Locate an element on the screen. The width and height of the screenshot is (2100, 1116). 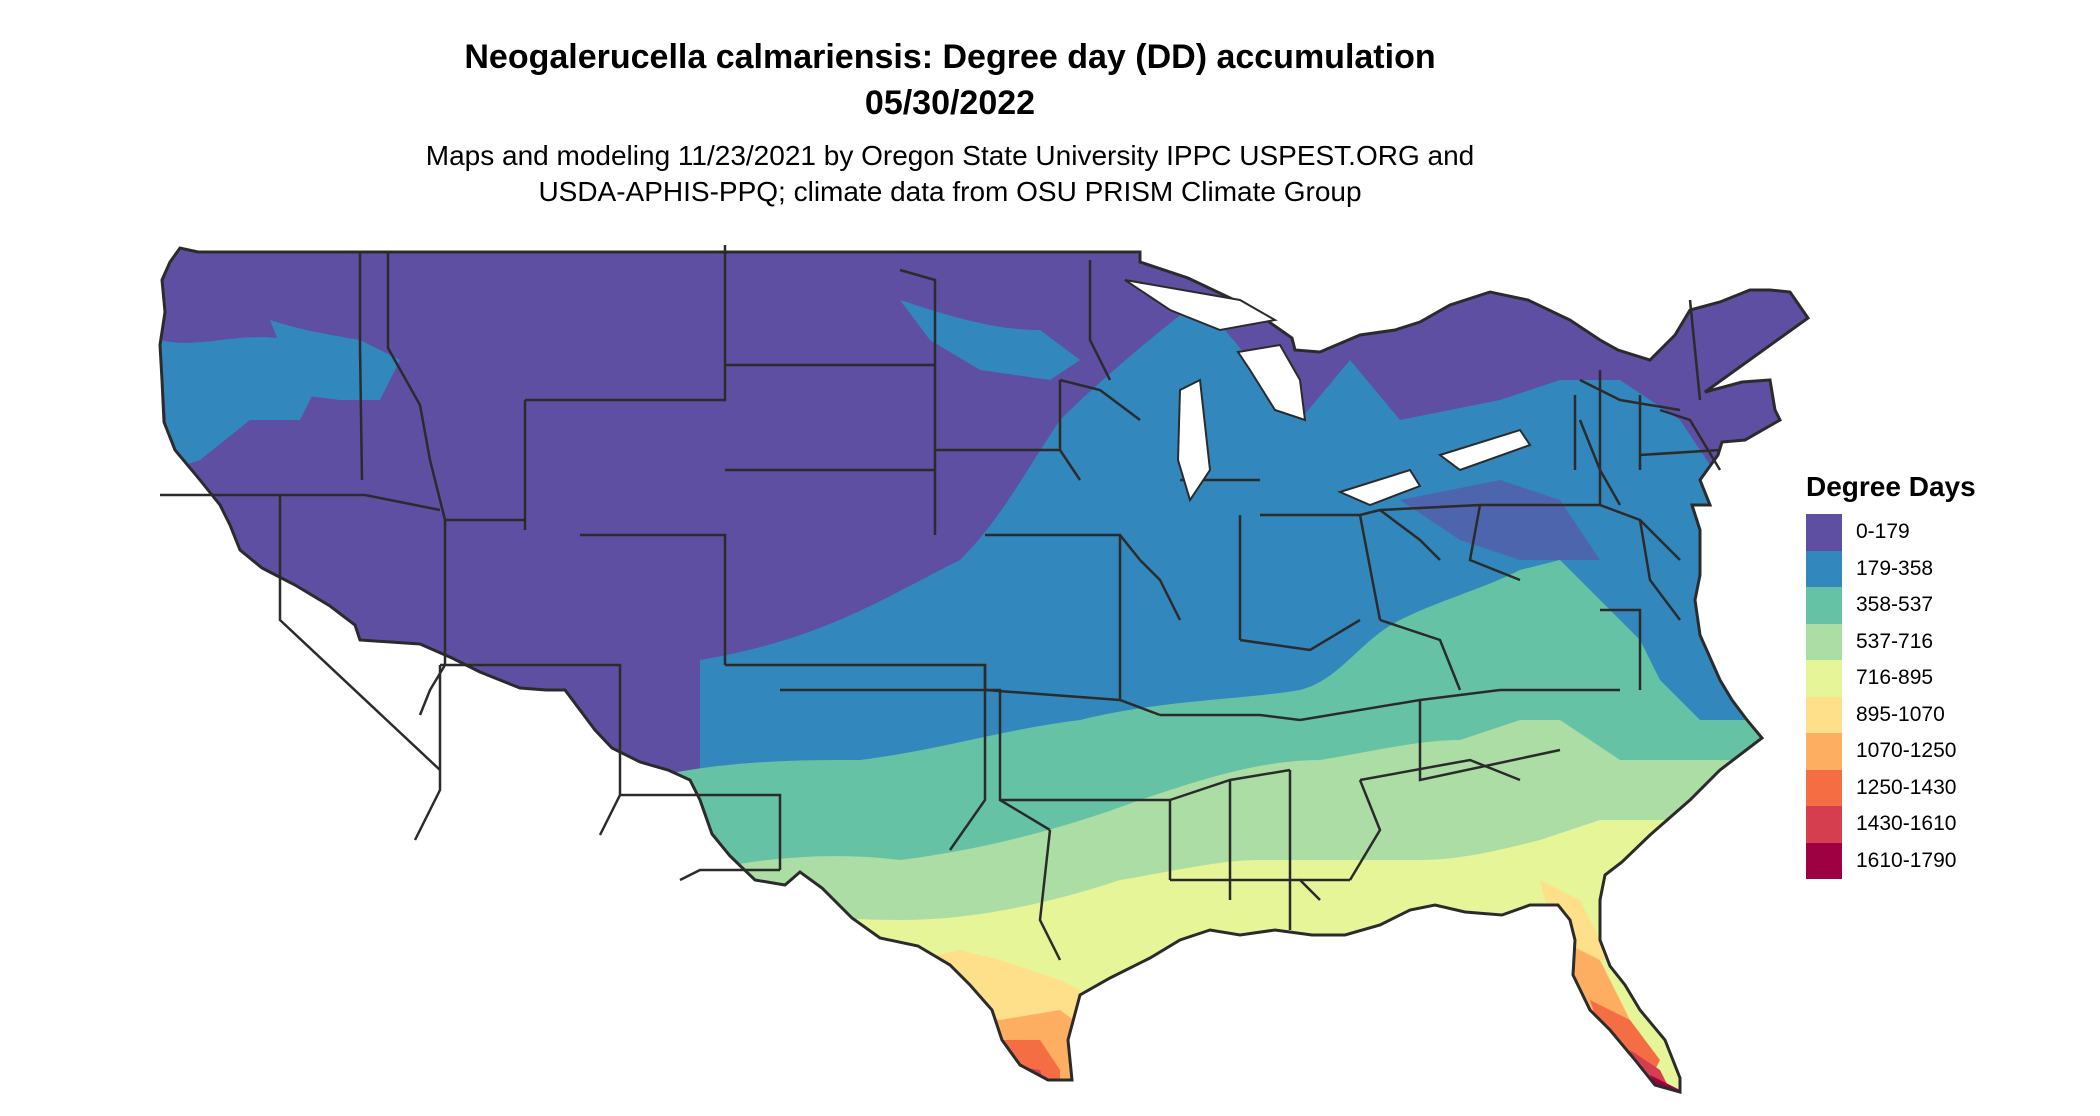
legend-item: 537-716 is located at coordinates (1936, 641).